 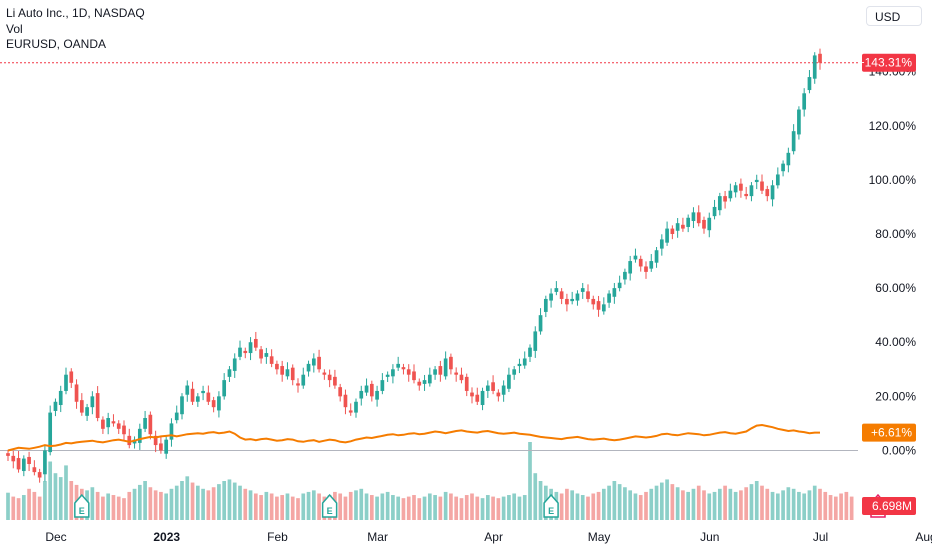 I want to click on volume-bars, so click(x=430, y=481).